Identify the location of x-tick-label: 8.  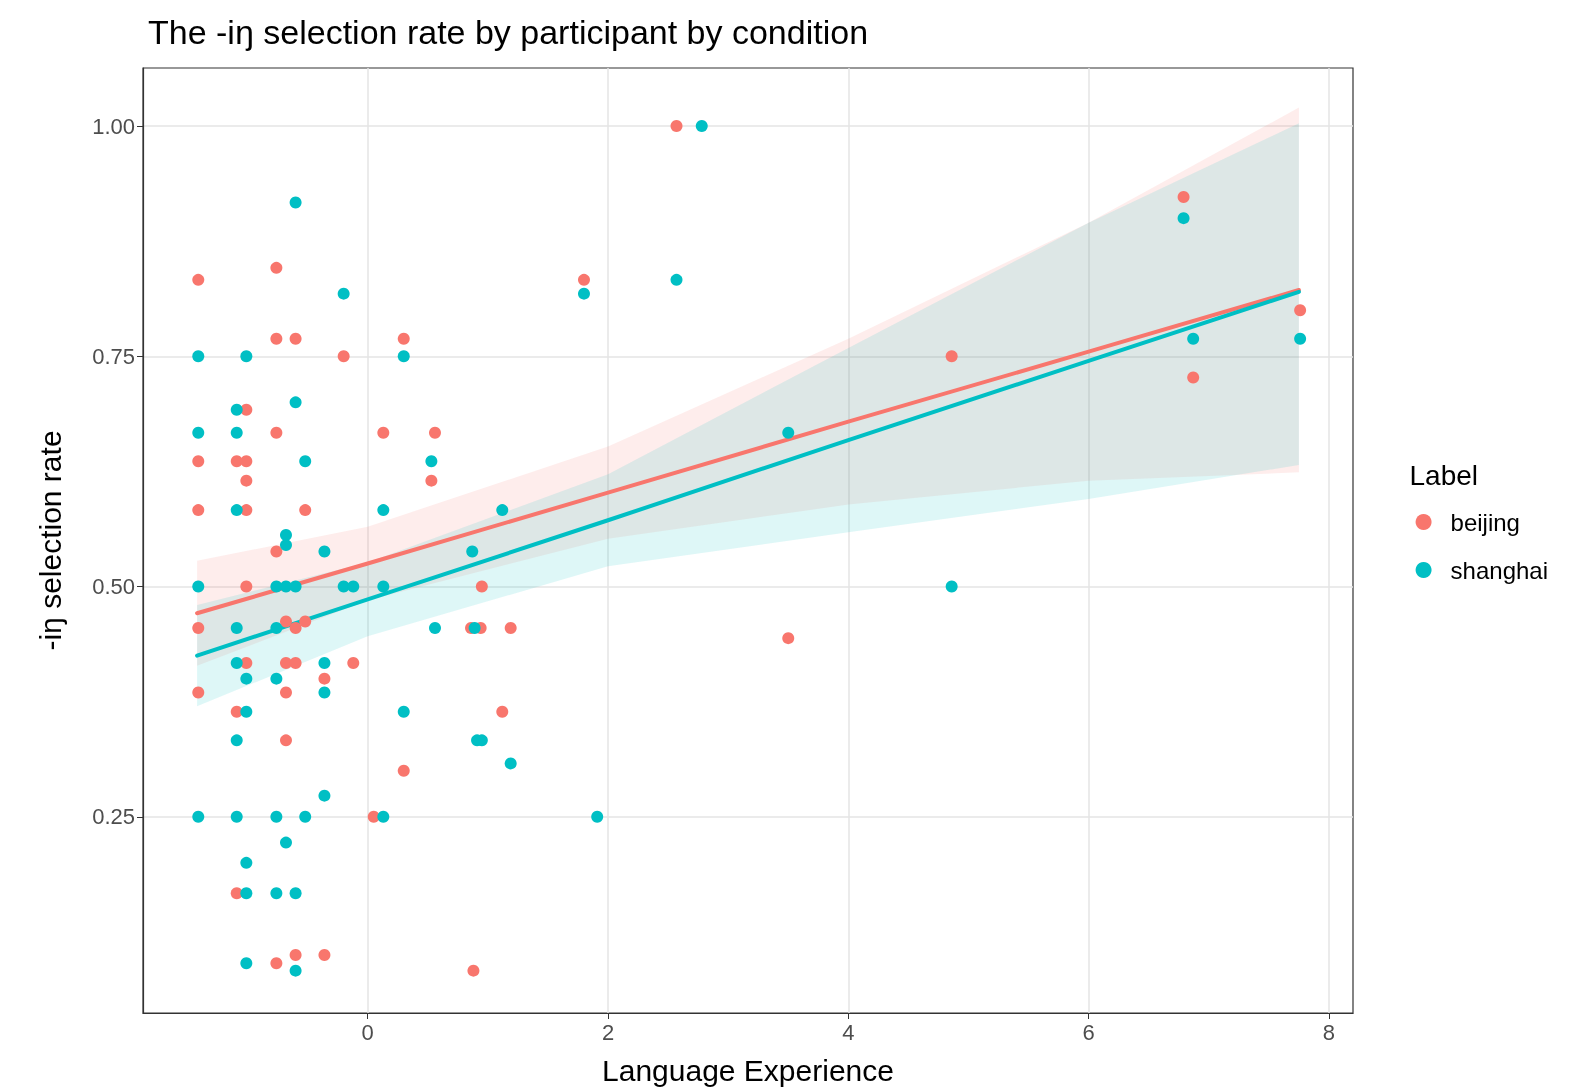
(1329, 1032).